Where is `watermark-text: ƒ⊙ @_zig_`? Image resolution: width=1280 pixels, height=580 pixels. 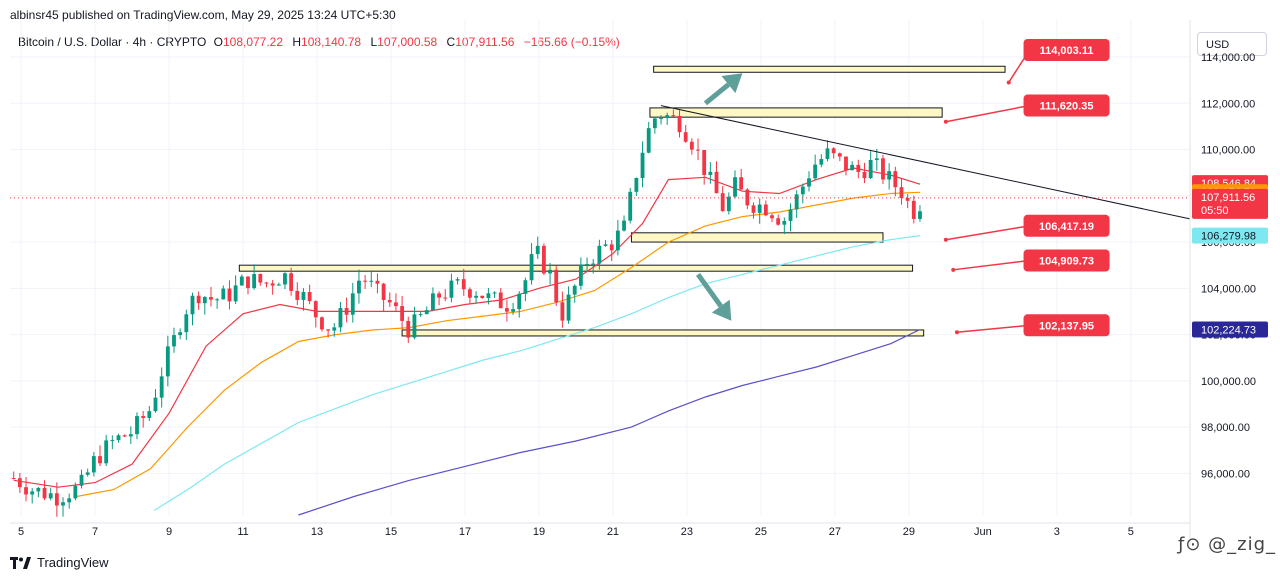
watermark-text: ƒ⊙ @_zig_ is located at coordinates (1227, 544).